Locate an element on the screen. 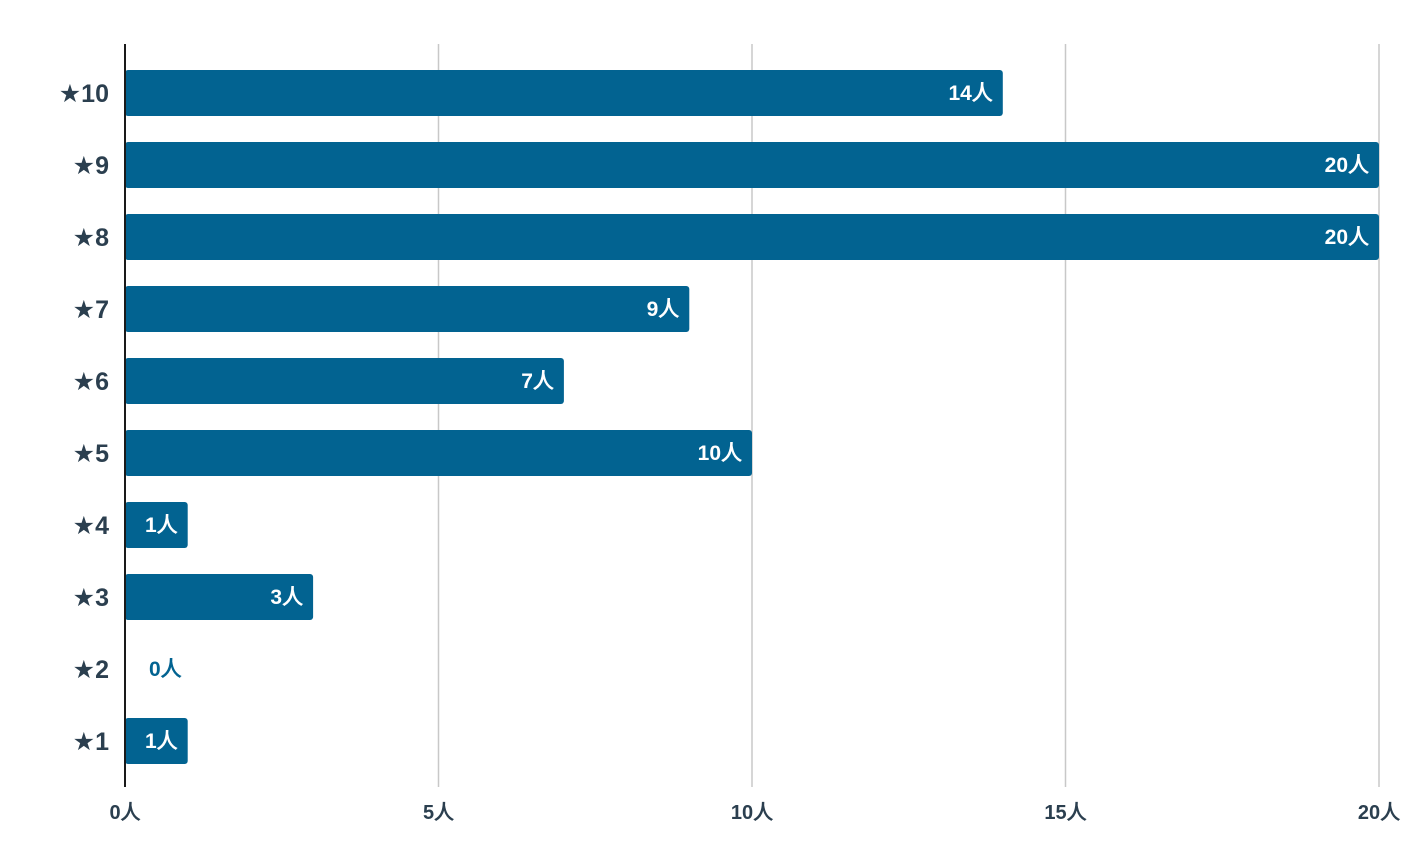 The image size is (1422, 866). category-label: ★2 is located at coordinates (91, 670).